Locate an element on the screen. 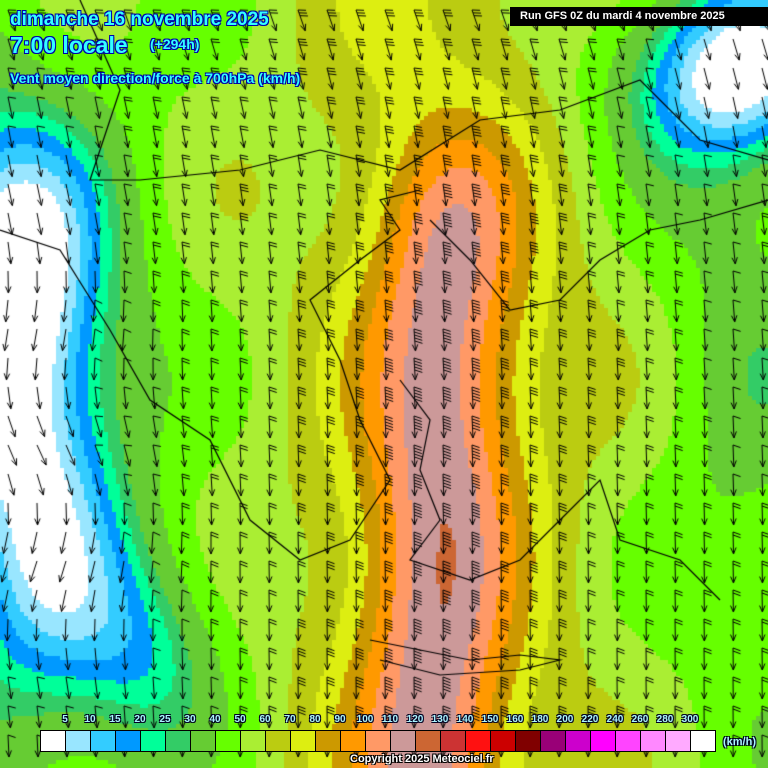 The height and width of the screenshot is (768, 768). legend-label: 10 is located at coordinates (90, 719).